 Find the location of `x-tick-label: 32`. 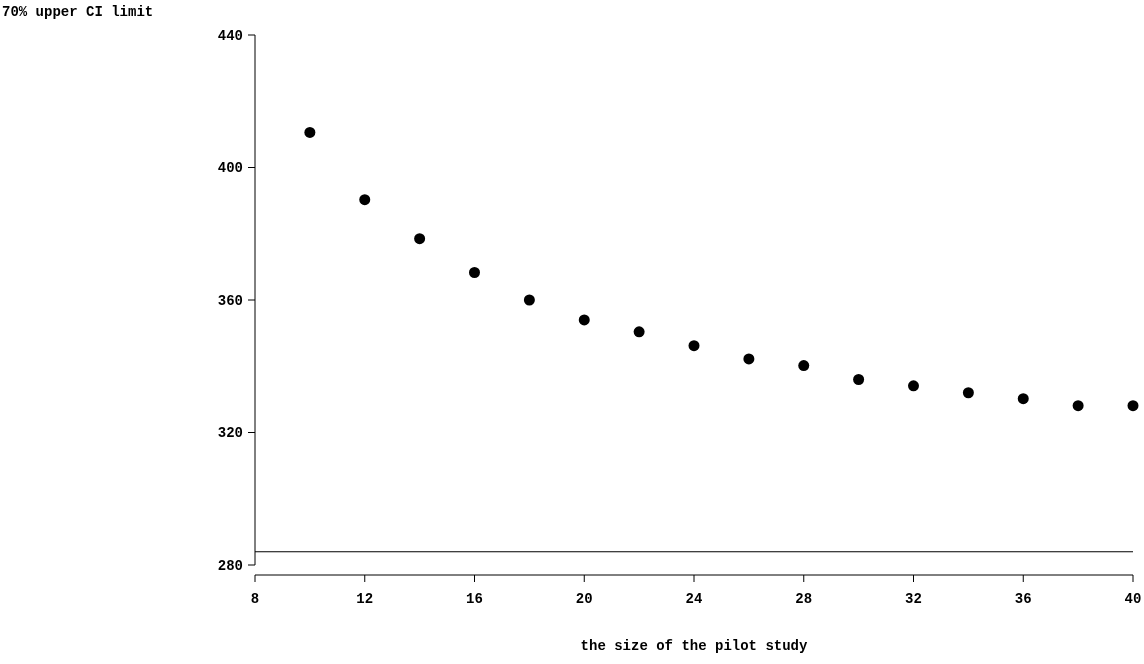

x-tick-label: 32 is located at coordinates (913, 599).